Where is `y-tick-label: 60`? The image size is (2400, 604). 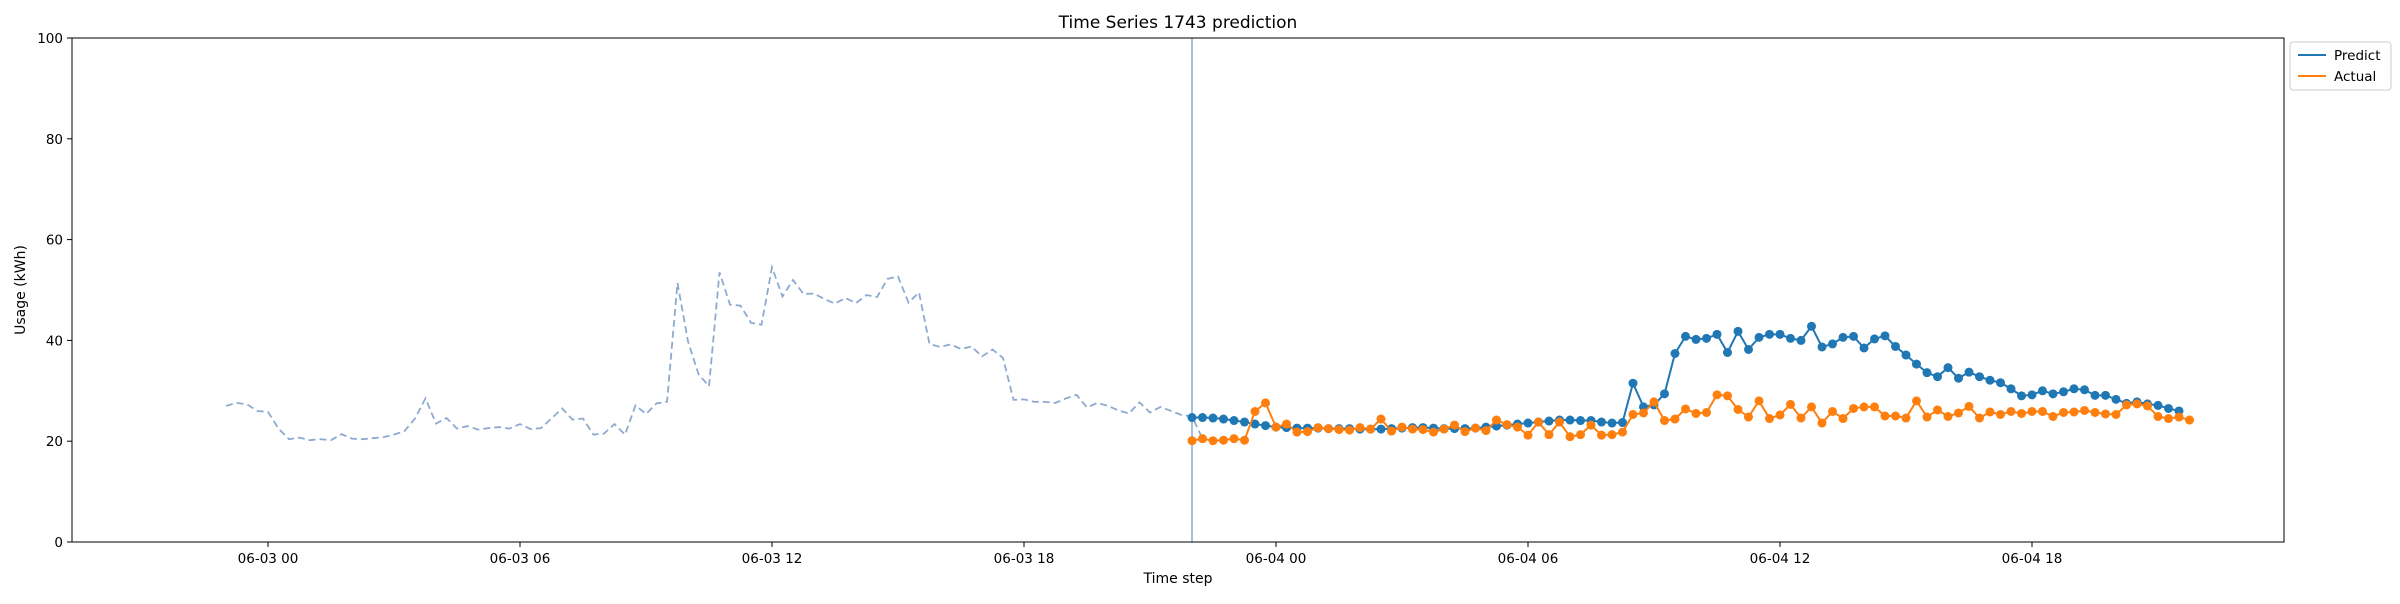
y-tick-label: 60 is located at coordinates (54, 241).